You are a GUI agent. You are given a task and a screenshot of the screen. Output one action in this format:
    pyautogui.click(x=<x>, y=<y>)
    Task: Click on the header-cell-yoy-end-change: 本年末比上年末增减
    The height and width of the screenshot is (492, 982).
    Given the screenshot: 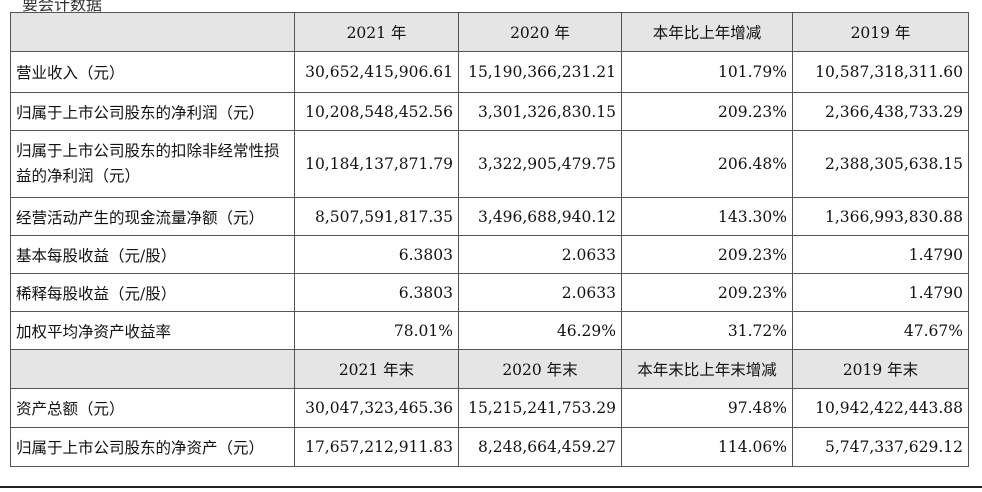 What is the action you would take?
    pyautogui.click(x=707, y=369)
    